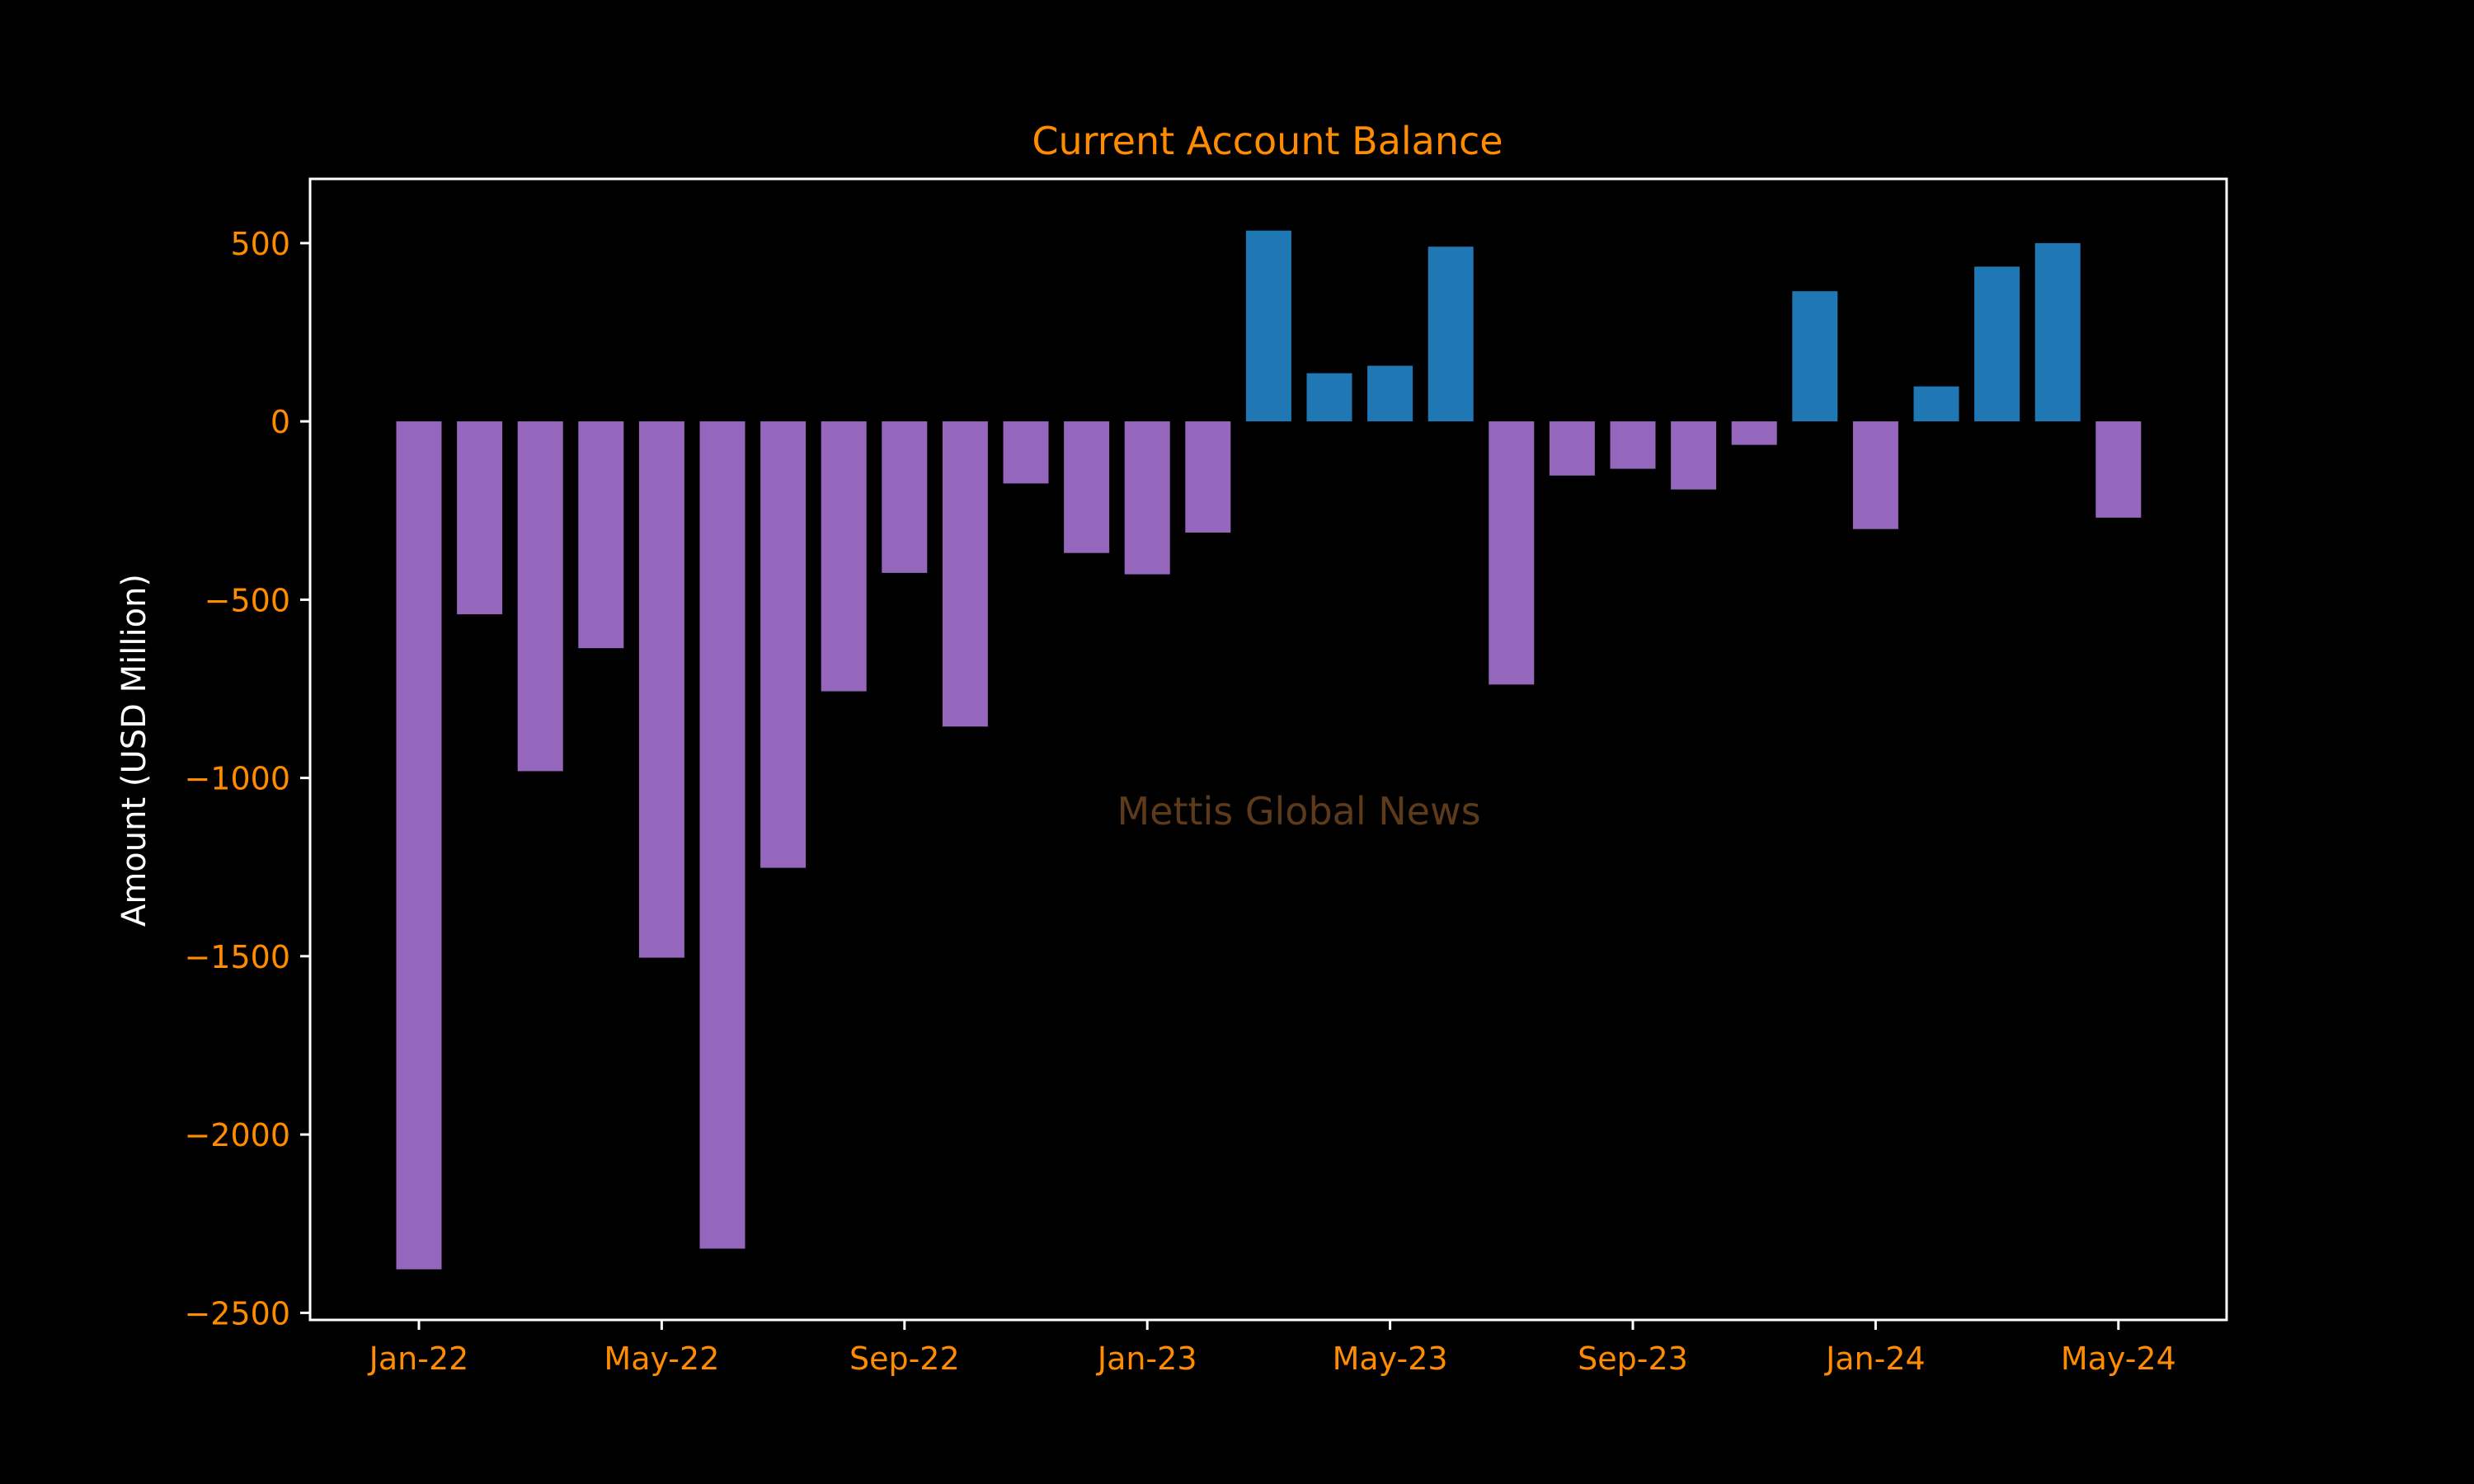  What do you see at coordinates (1146, 1359) in the screenshot?
I see `x-tick-label: Jan-23` at bounding box center [1146, 1359].